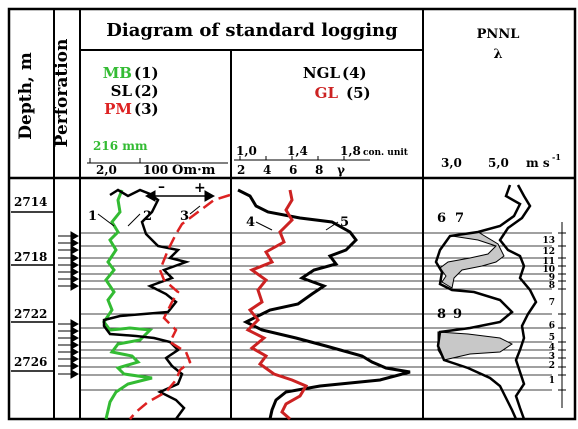  I want to click on gl-curve, so click(277, 305).